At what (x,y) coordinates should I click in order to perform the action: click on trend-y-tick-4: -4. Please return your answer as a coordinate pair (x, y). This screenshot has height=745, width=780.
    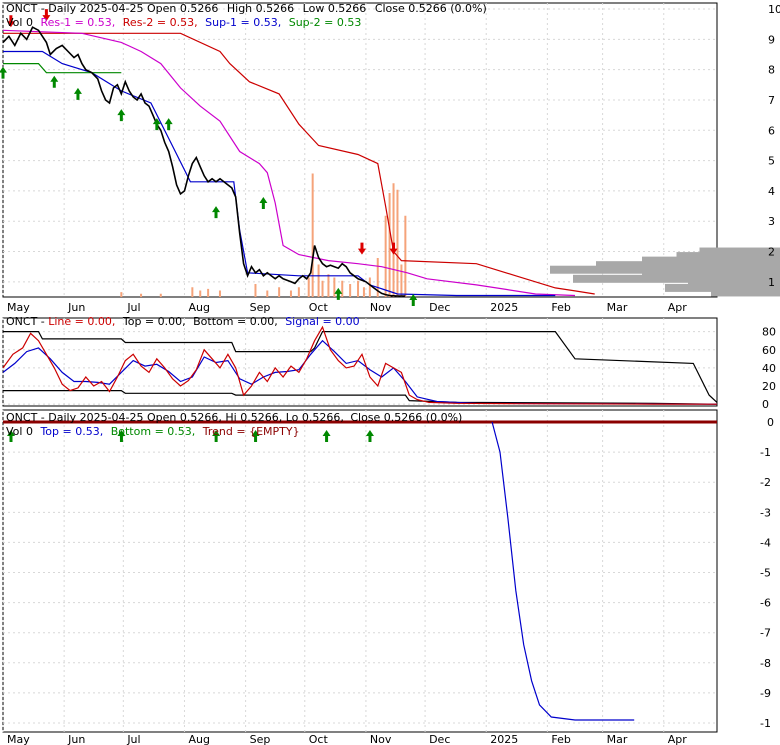
    Looking at the image, I should click on (765, 542).